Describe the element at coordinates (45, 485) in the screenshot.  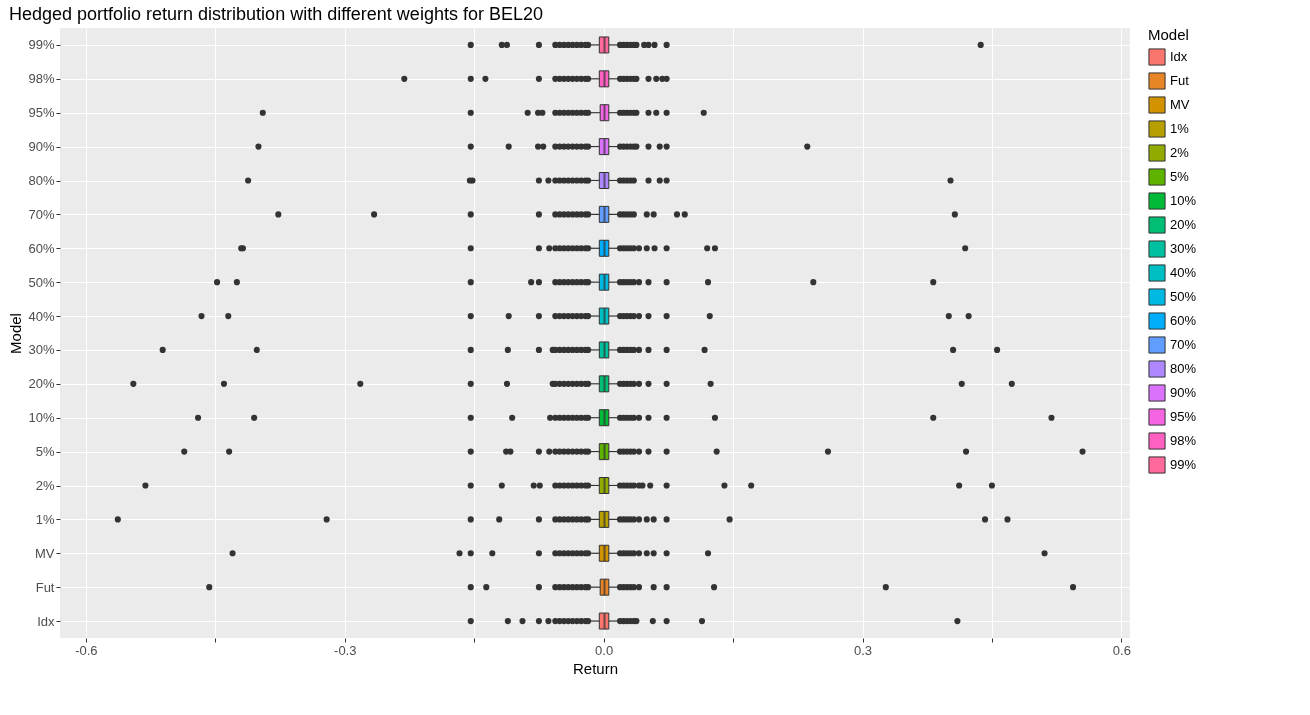
I see `y-tick-label: 2%` at that location.